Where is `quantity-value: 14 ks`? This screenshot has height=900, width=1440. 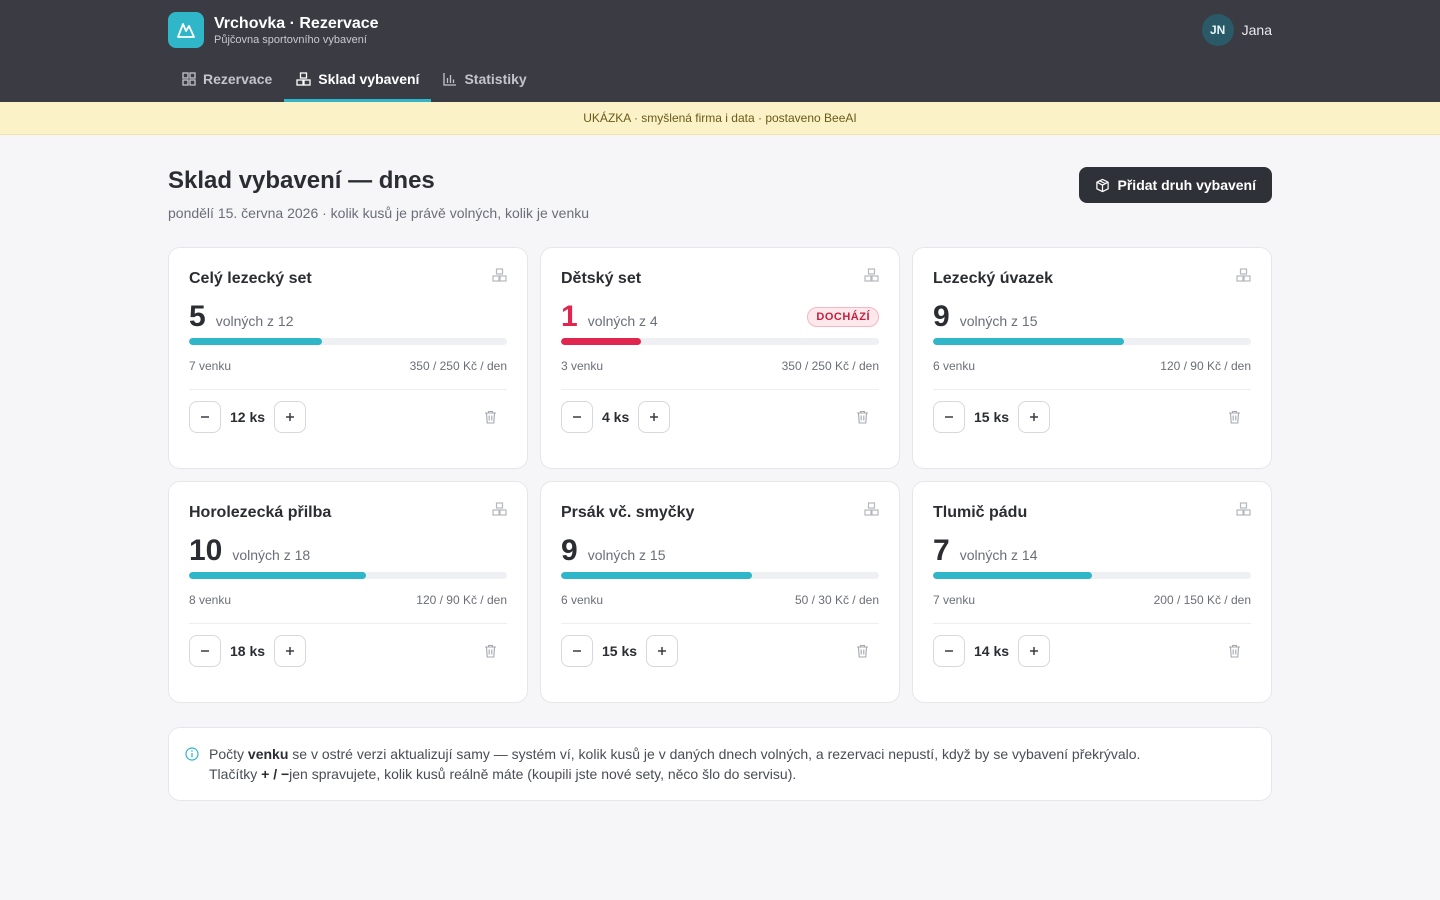 quantity-value: 14 ks is located at coordinates (992, 651).